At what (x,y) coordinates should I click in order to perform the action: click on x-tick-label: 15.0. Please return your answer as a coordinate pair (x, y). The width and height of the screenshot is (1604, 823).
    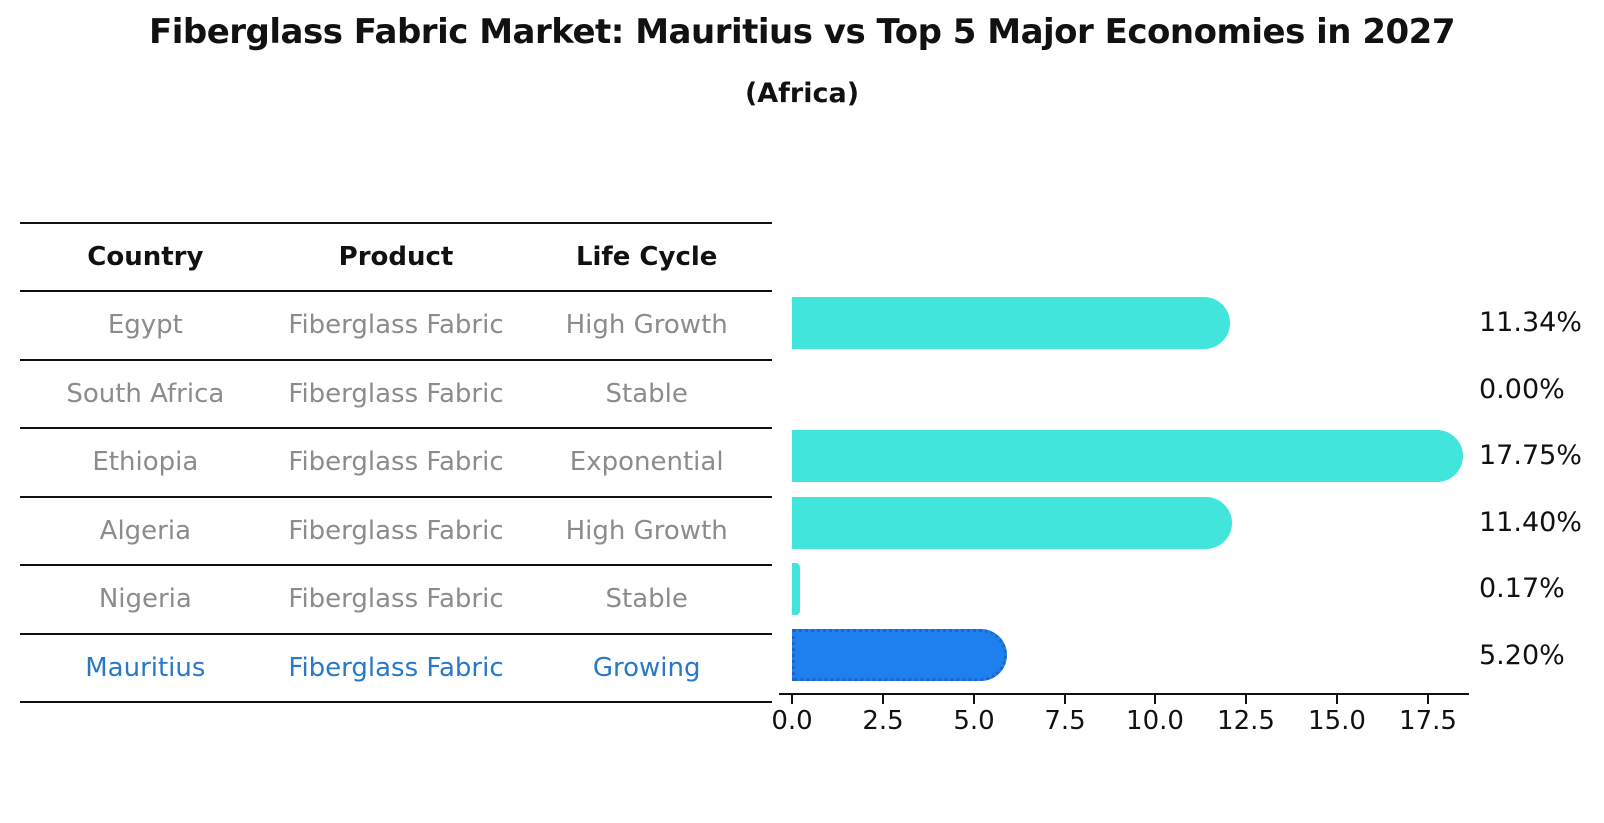
    Looking at the image, I should click on (1337, 721).